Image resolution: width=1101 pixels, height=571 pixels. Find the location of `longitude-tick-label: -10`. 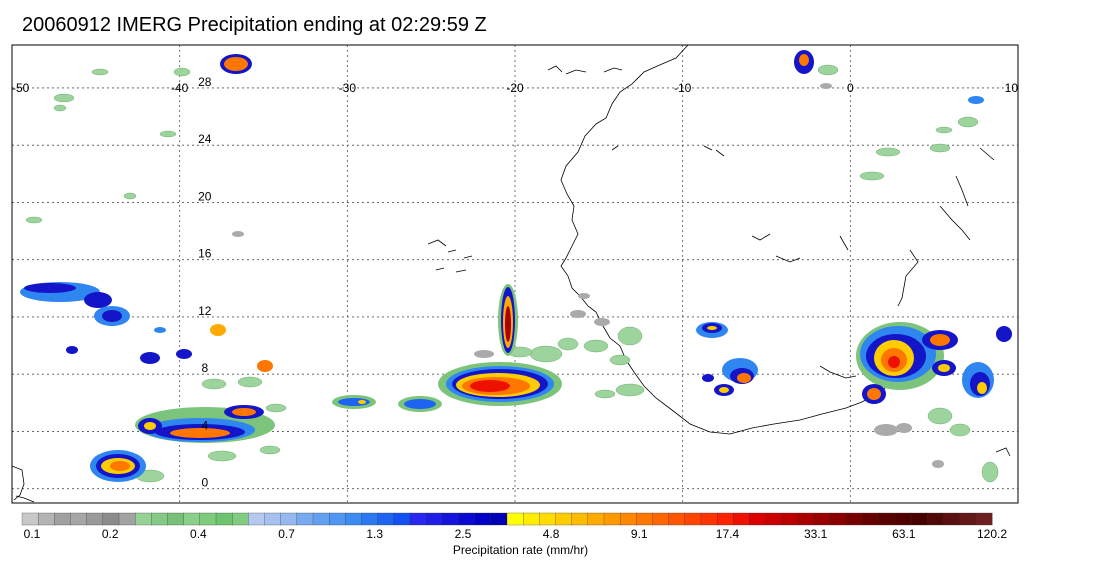

longitude-tick-label: -10 is located at coordinates (683, 88).